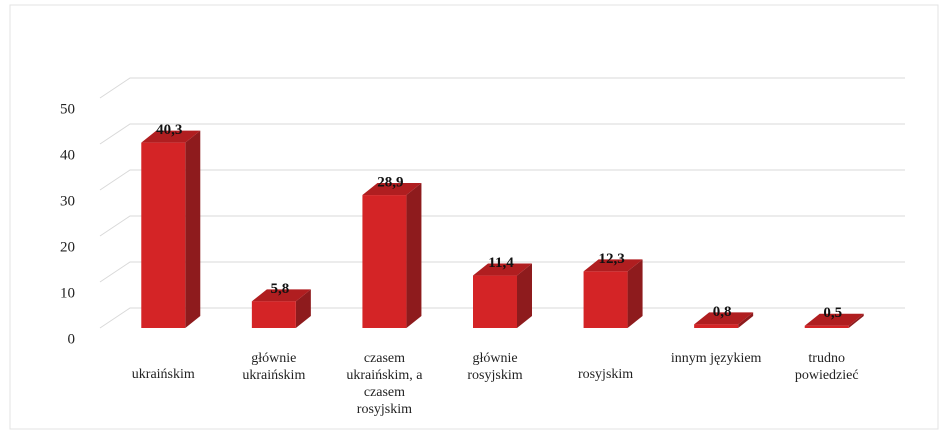 Image resolution: width=947 pixels, height=435 pixels. I want to click on x-tick-label: trudno powiedzieć, so click(826, 367).